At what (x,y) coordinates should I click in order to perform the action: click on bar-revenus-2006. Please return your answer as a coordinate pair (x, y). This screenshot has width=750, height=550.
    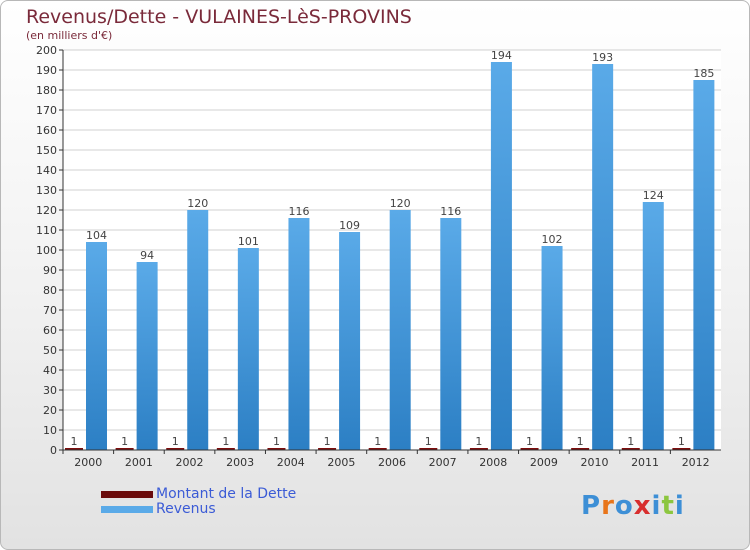
    Looking at the image, I should click on (400, 330).